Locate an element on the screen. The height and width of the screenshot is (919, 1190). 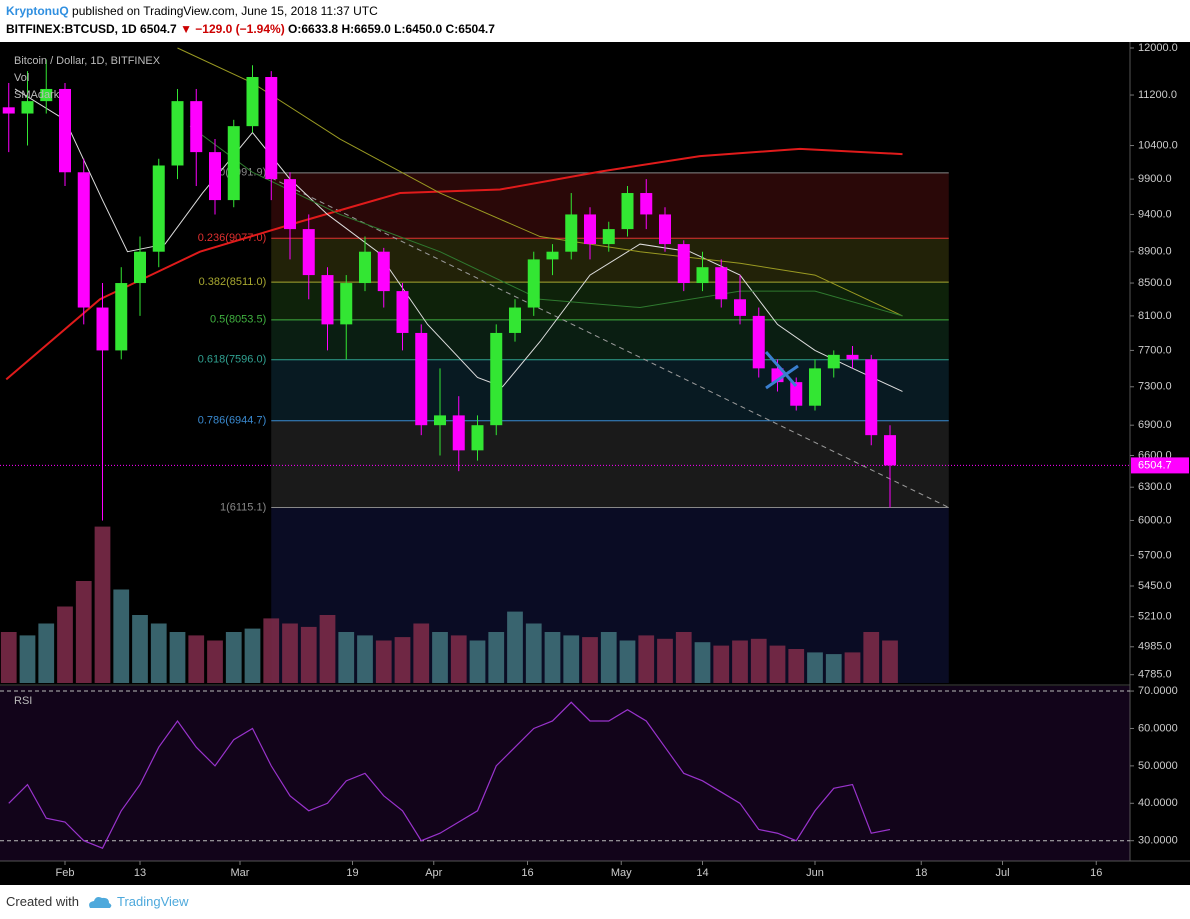
footer: Created with TradingView is located at coordinates (595, 902).